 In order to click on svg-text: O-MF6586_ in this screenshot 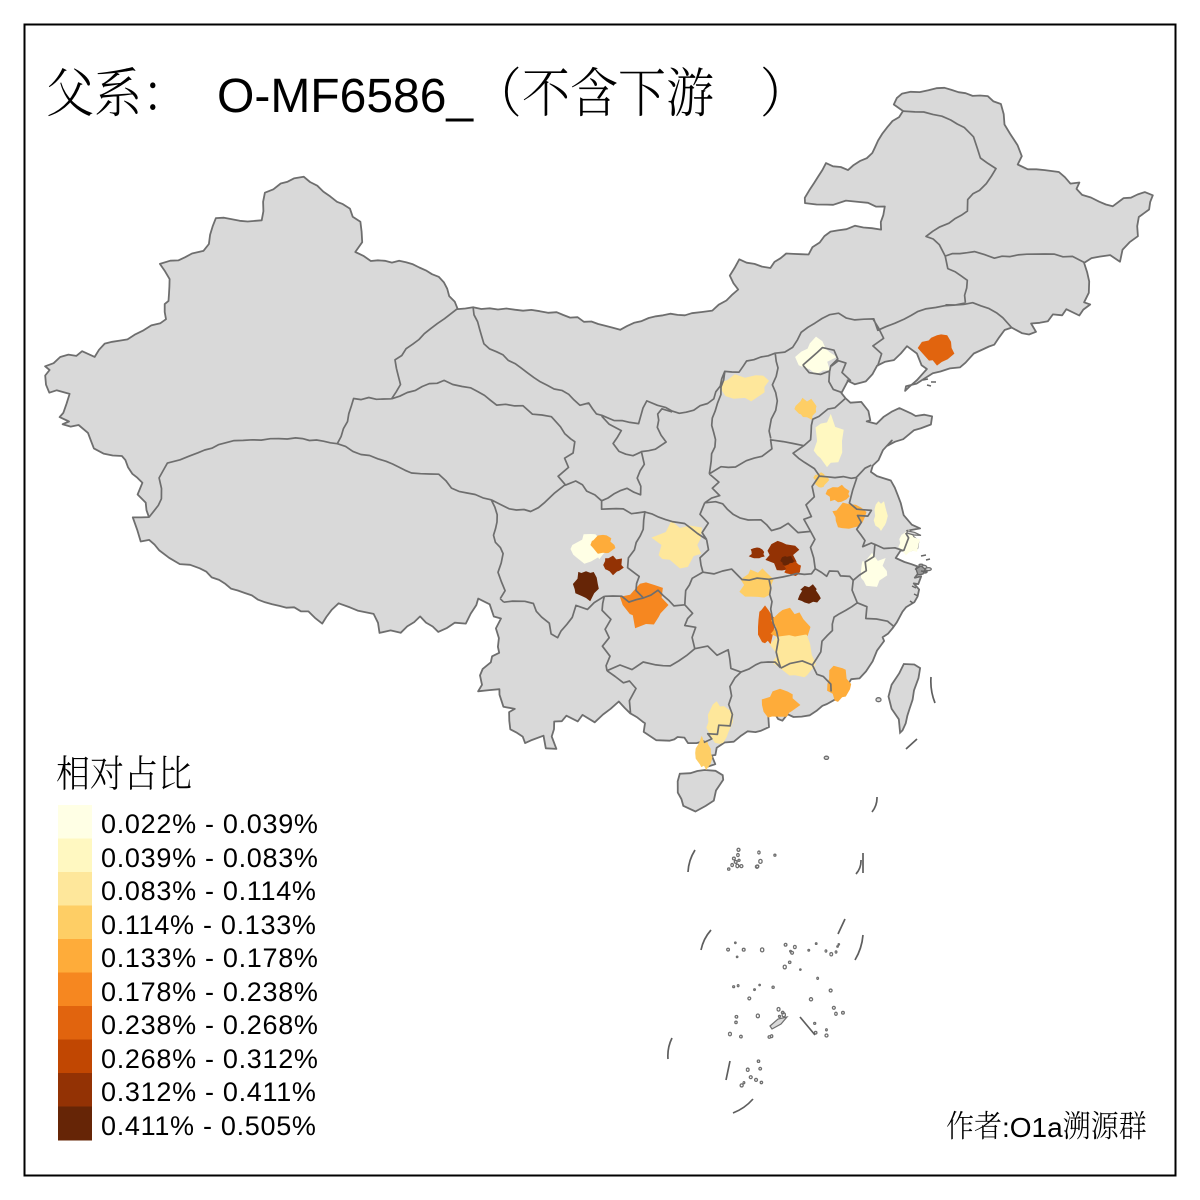, I will do `click(345, 96)`.